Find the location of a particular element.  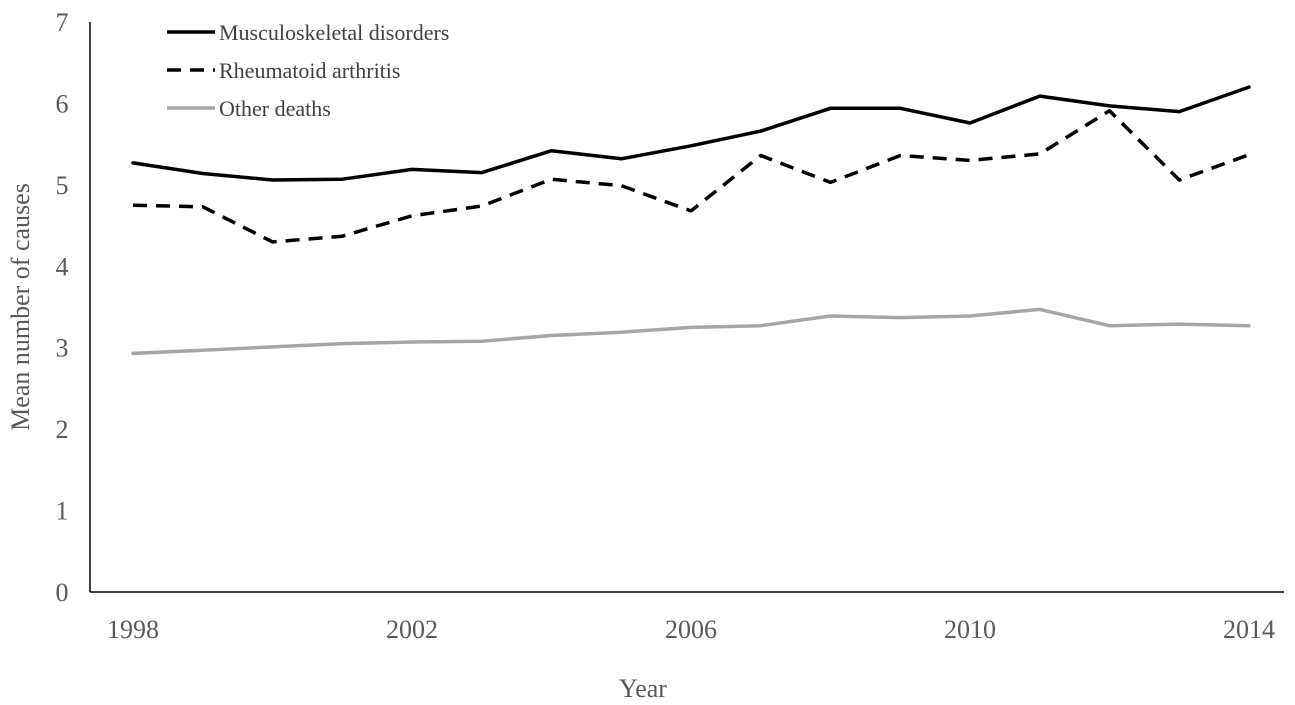

x-tick-label: 2014 is located at coordinates (1249, 629).